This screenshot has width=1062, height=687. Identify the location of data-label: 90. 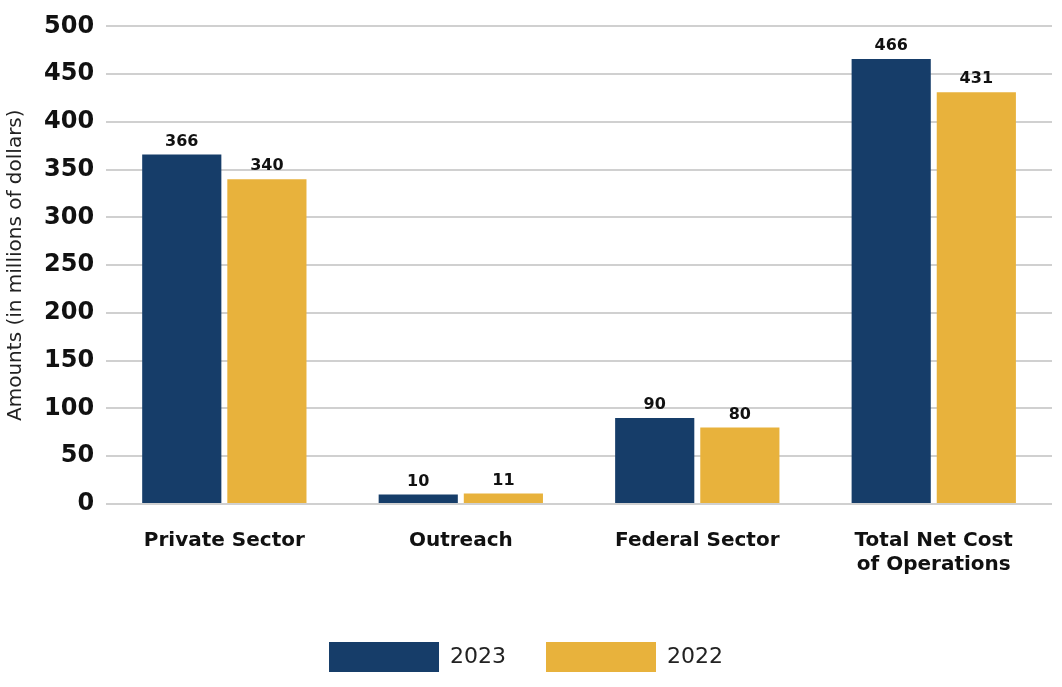
(654, 404).